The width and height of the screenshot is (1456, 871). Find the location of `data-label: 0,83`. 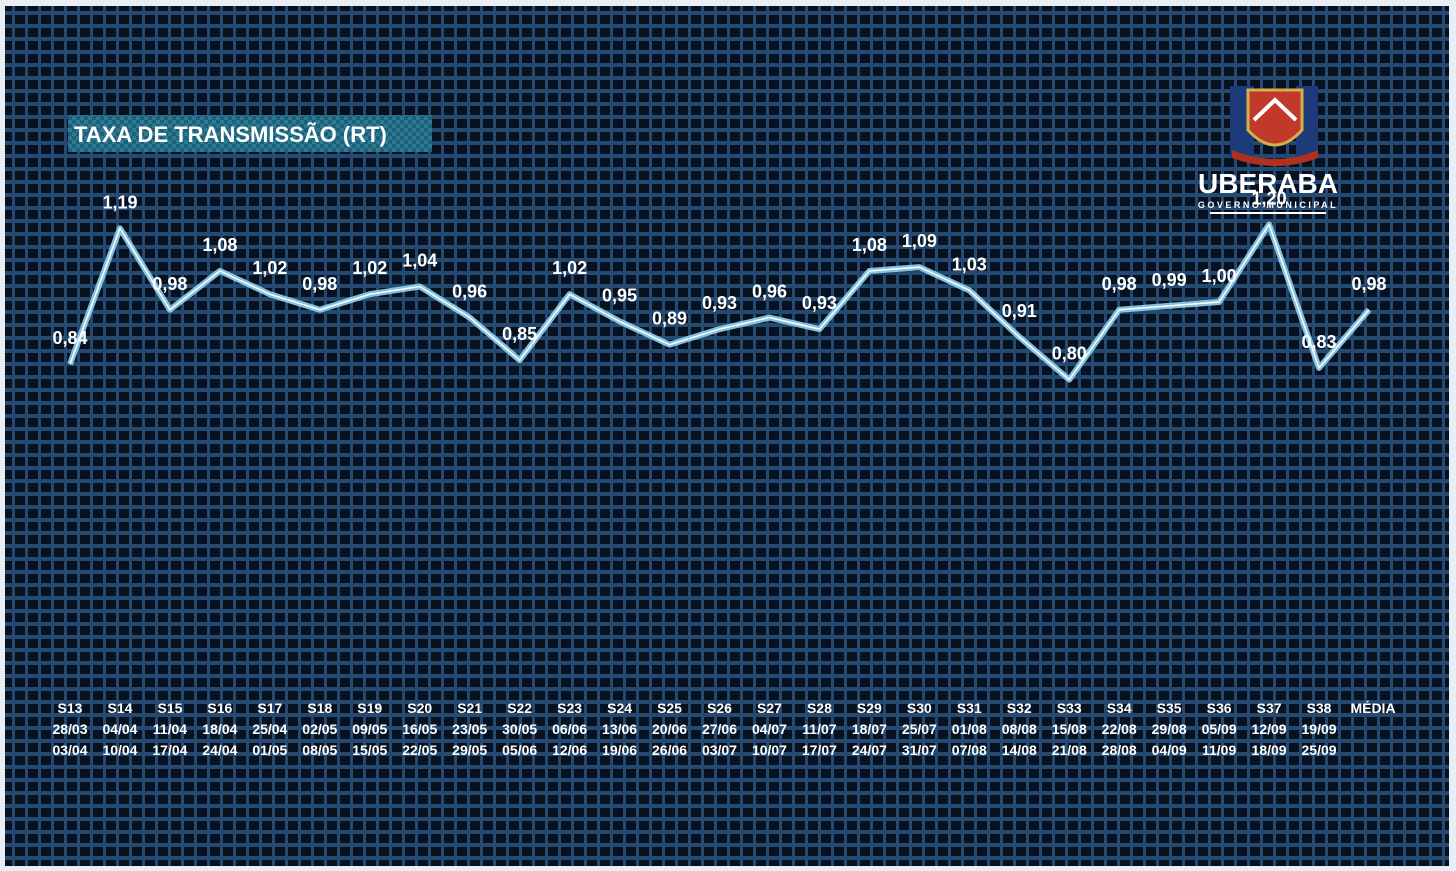

data-label: 0,83 is located at coordinates (1319, 342).